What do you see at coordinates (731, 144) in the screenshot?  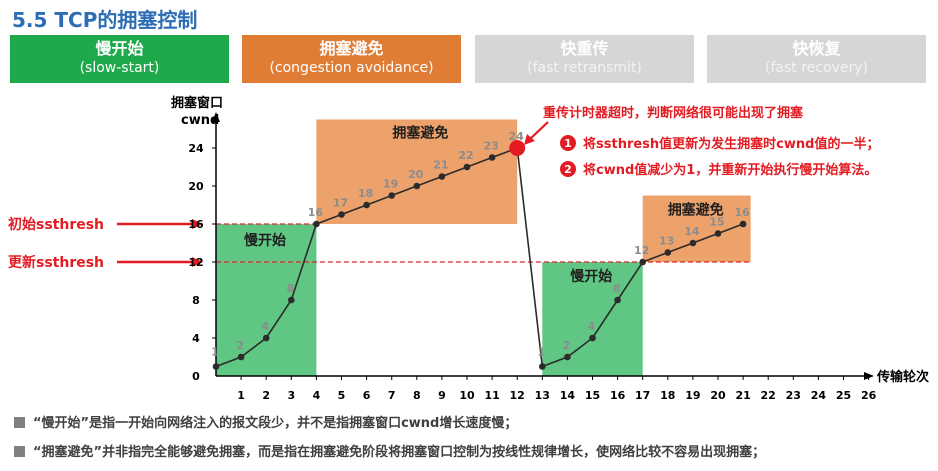 I see `step-text: 将ssthresh值更新为发生拥塞时cwnd值的一半；` at bounding box center [731, 144].